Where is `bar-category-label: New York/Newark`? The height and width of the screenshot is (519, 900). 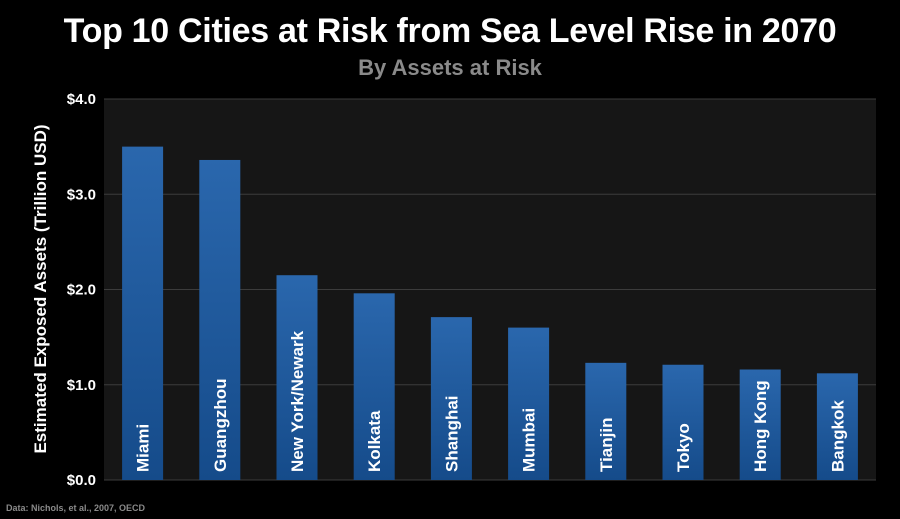 bar-category-label: New York/Newark is located at coordinates (297, 401).